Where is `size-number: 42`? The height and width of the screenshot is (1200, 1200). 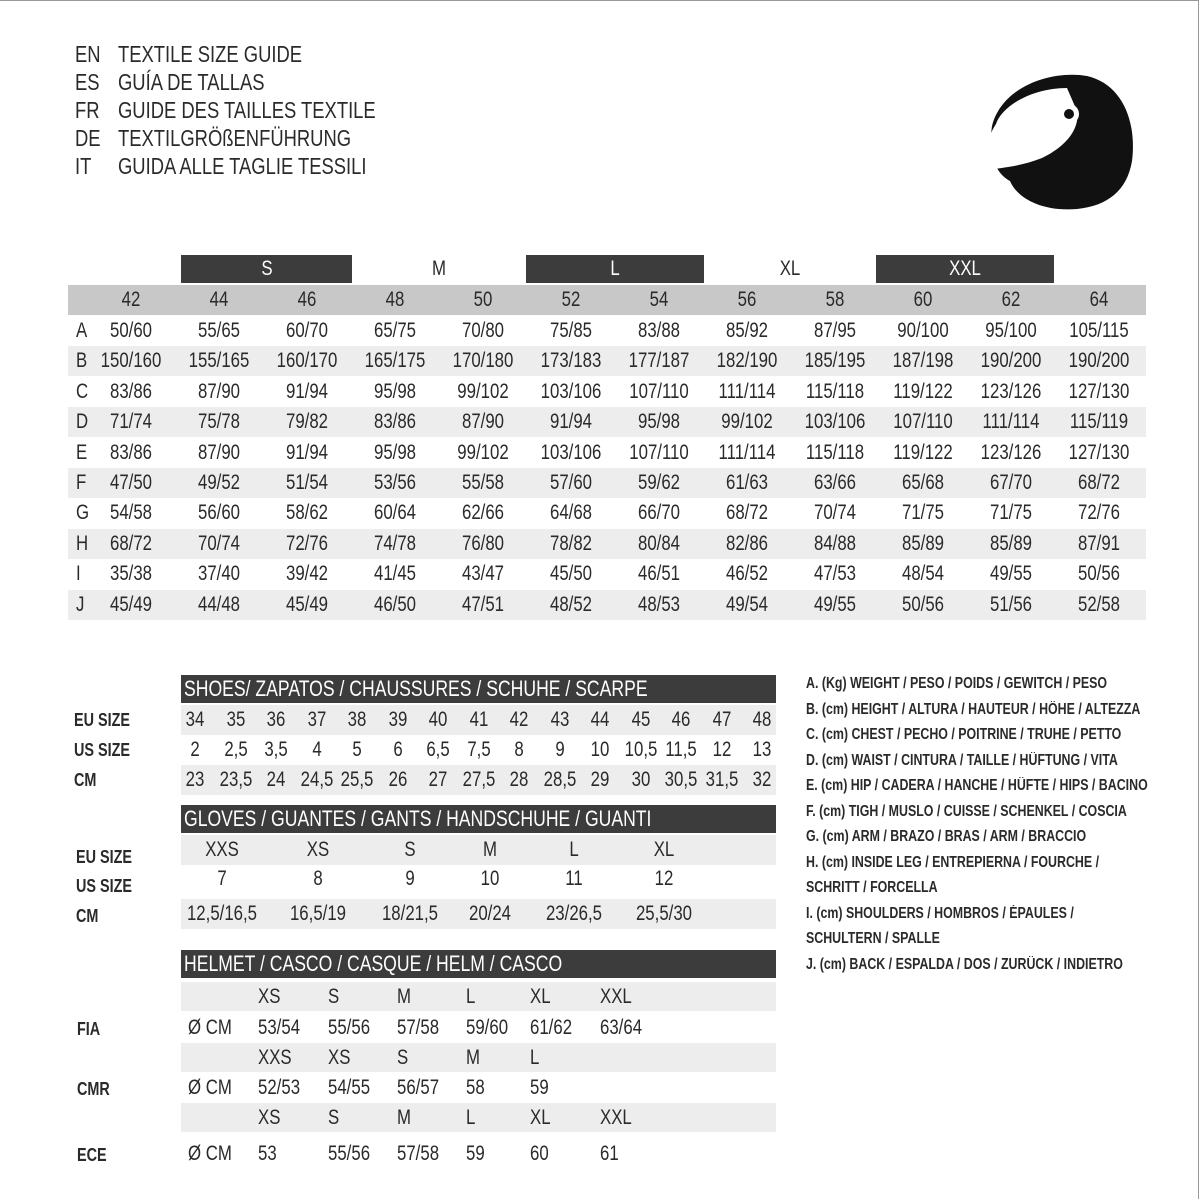
size-number: 42 is located at coordinates (130, 300).